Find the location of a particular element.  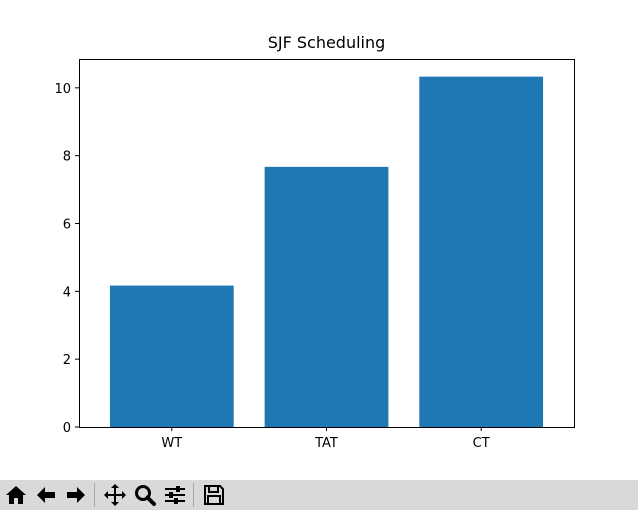

x-tick-label: TAT is located at coordinates (326, 443).